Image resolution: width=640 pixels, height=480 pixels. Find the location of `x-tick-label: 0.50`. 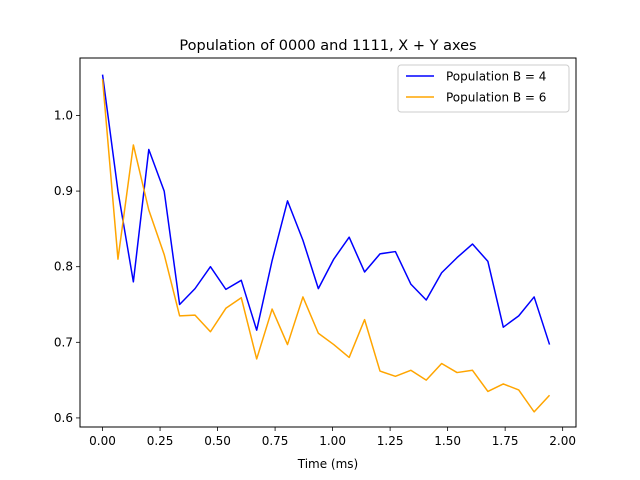

x-tick-label: 0.50 is located at coordinates (217, 441).